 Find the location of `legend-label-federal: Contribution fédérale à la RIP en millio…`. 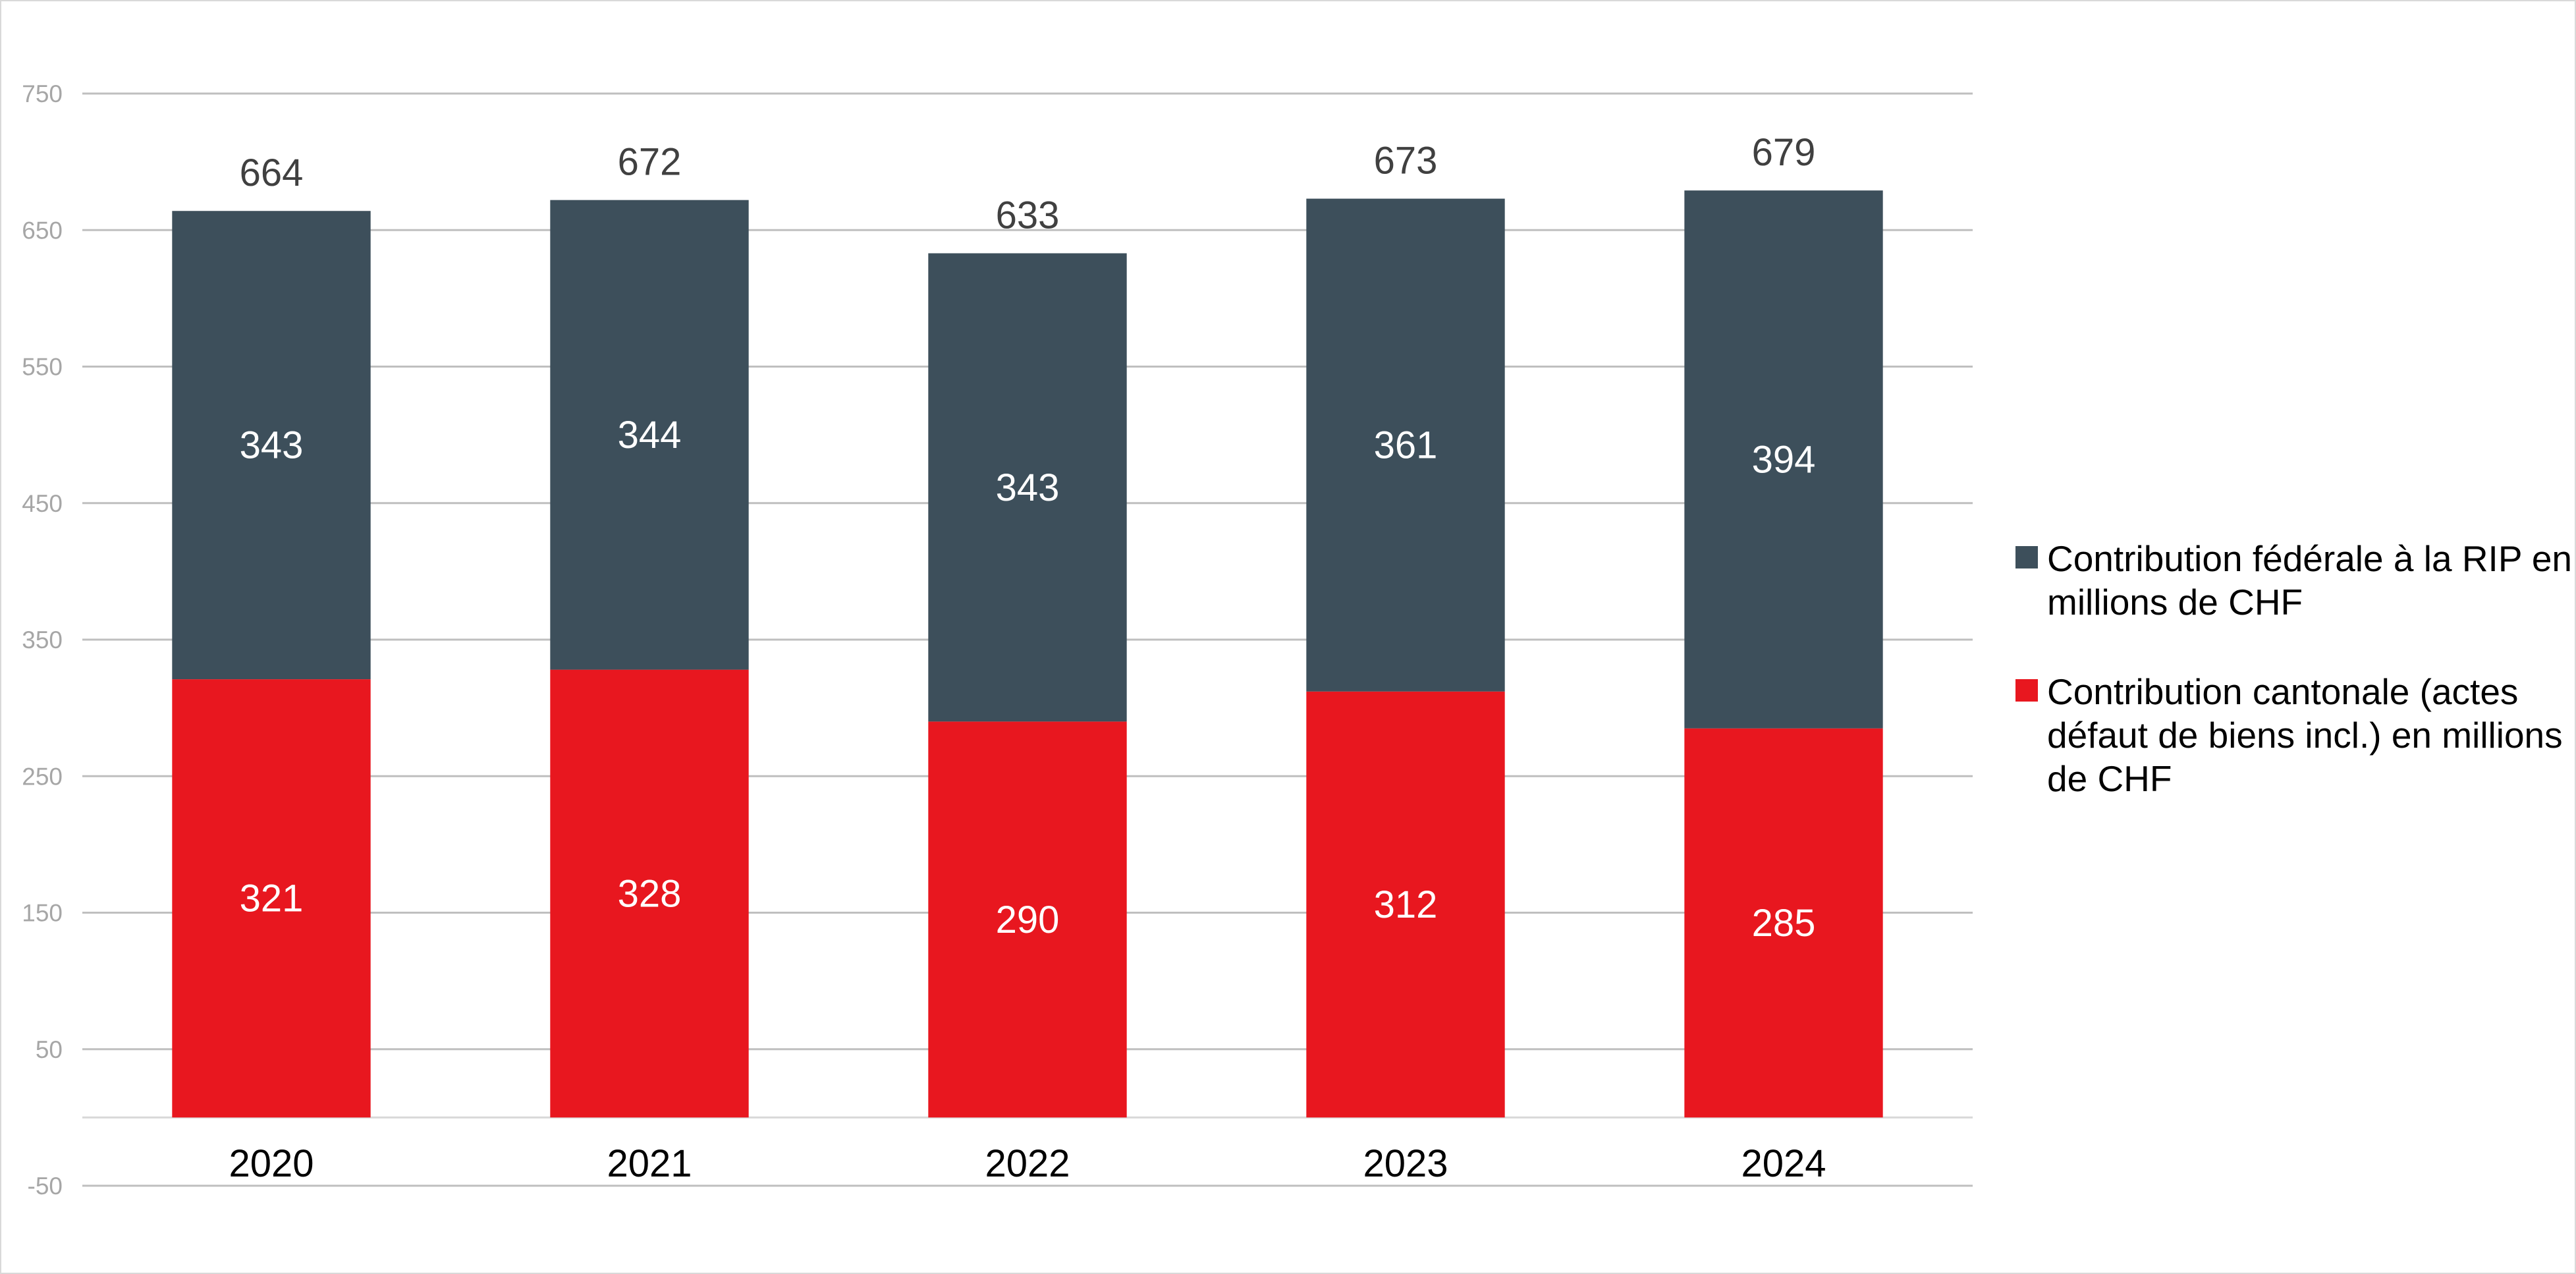

legend-label-federal: Contribution fédérale à la RIP en millio… is located at coordinates (2309, 580).